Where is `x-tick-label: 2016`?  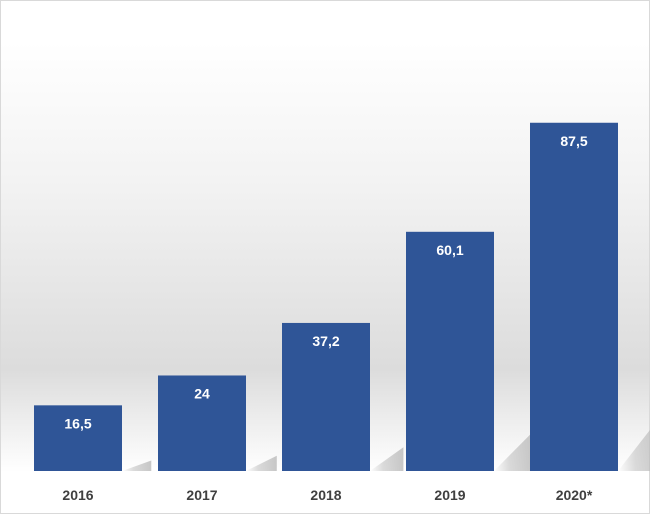 x-tick-label: 2016 is located at coordinates (77, 495).